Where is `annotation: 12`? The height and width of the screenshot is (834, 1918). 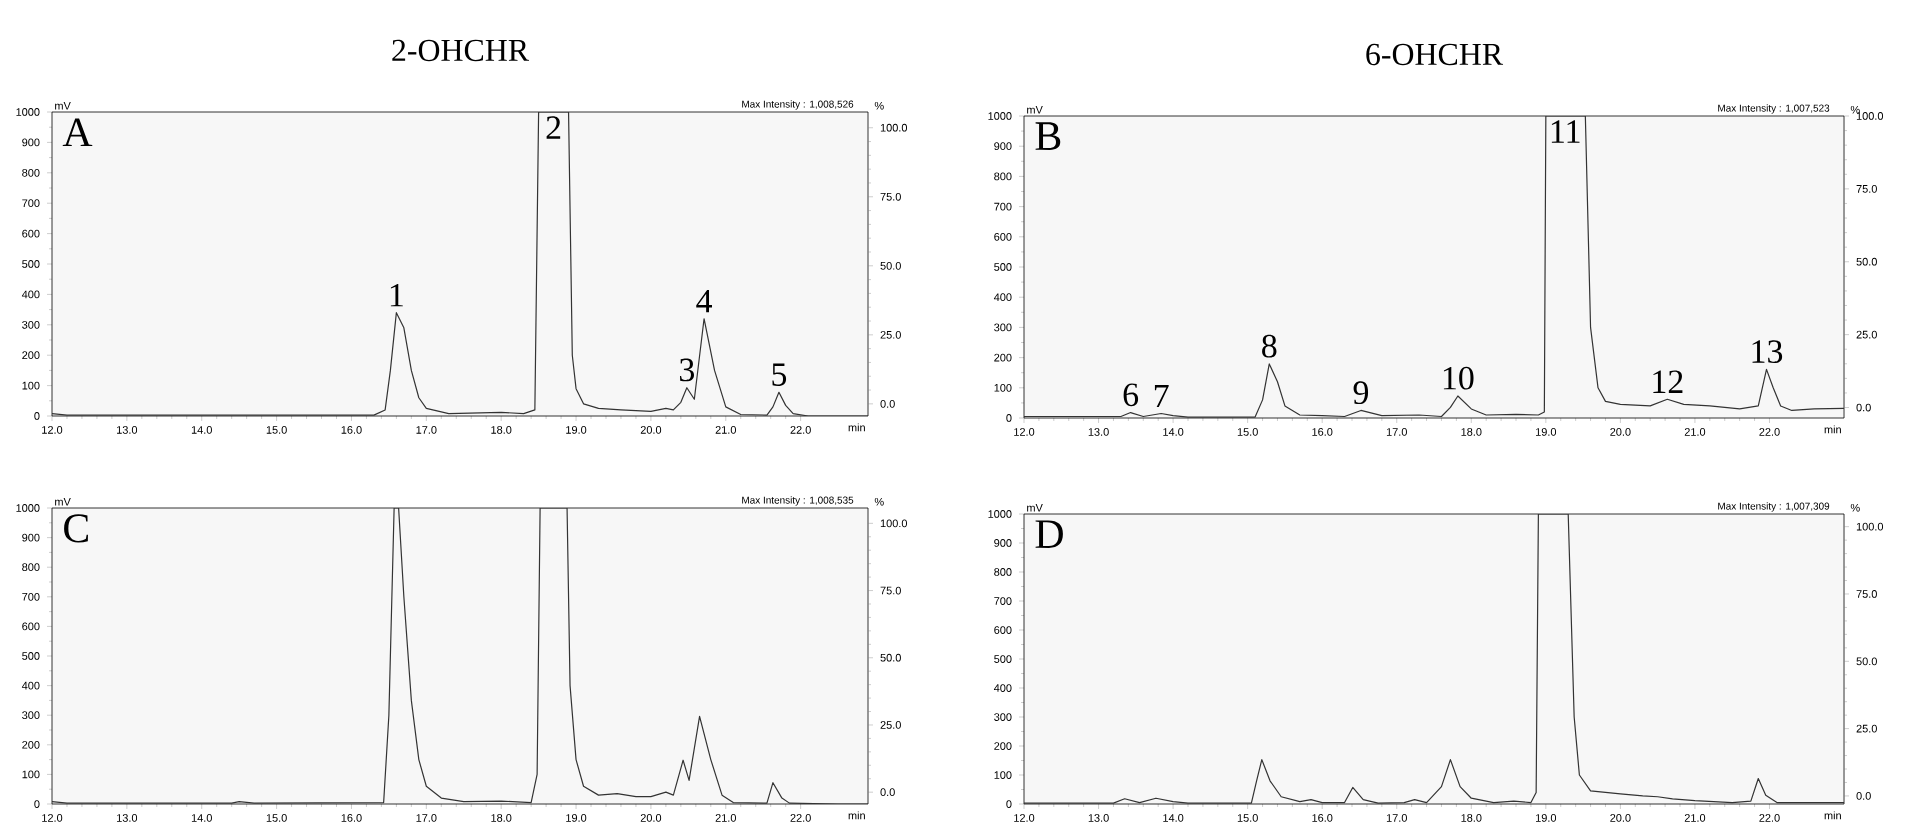
annotation: 12 is located at coordinates (1668, 381).